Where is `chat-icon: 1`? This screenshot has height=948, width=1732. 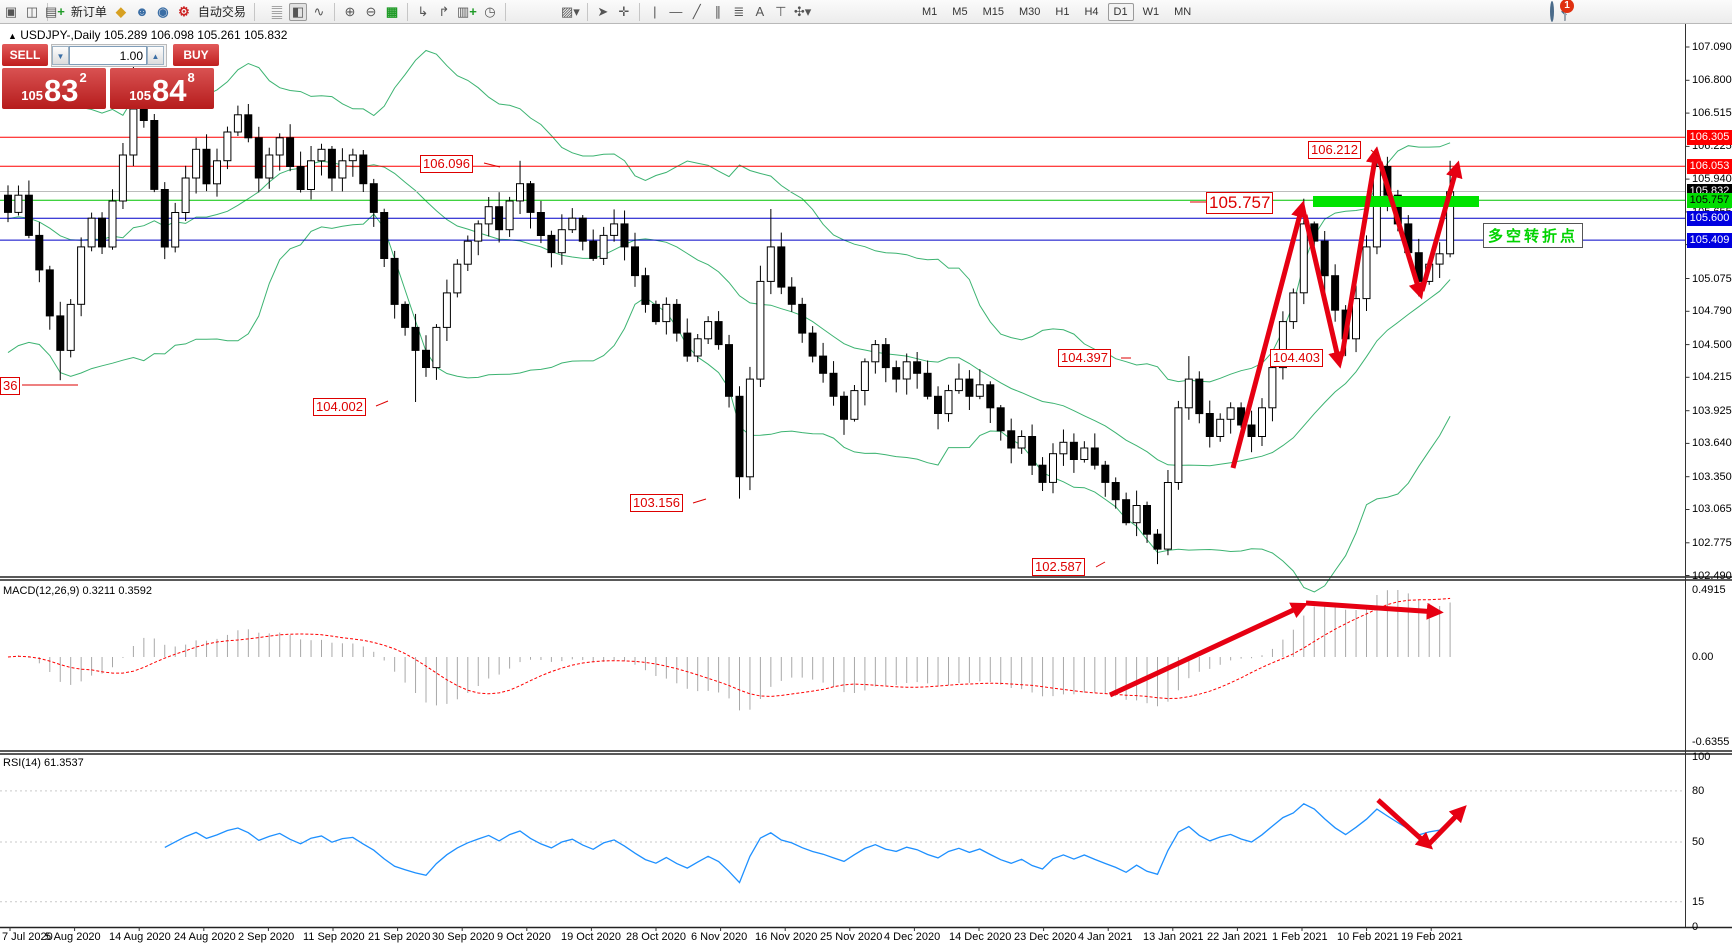 chat-icon: 1 is located at coordinates (1567, 10).